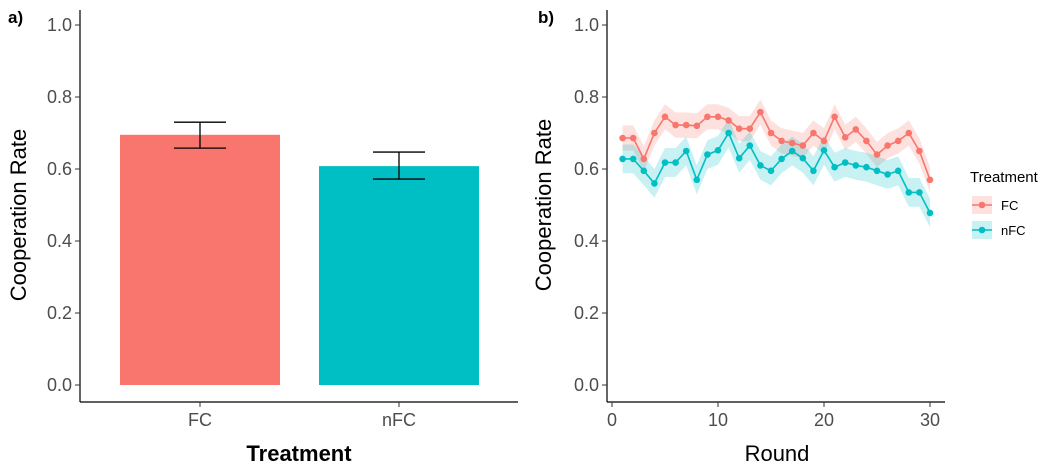 Image resolution: width=1054 pixels, height=474 pixels. I want to click on panel-a-error-bars, so click(299, 150).